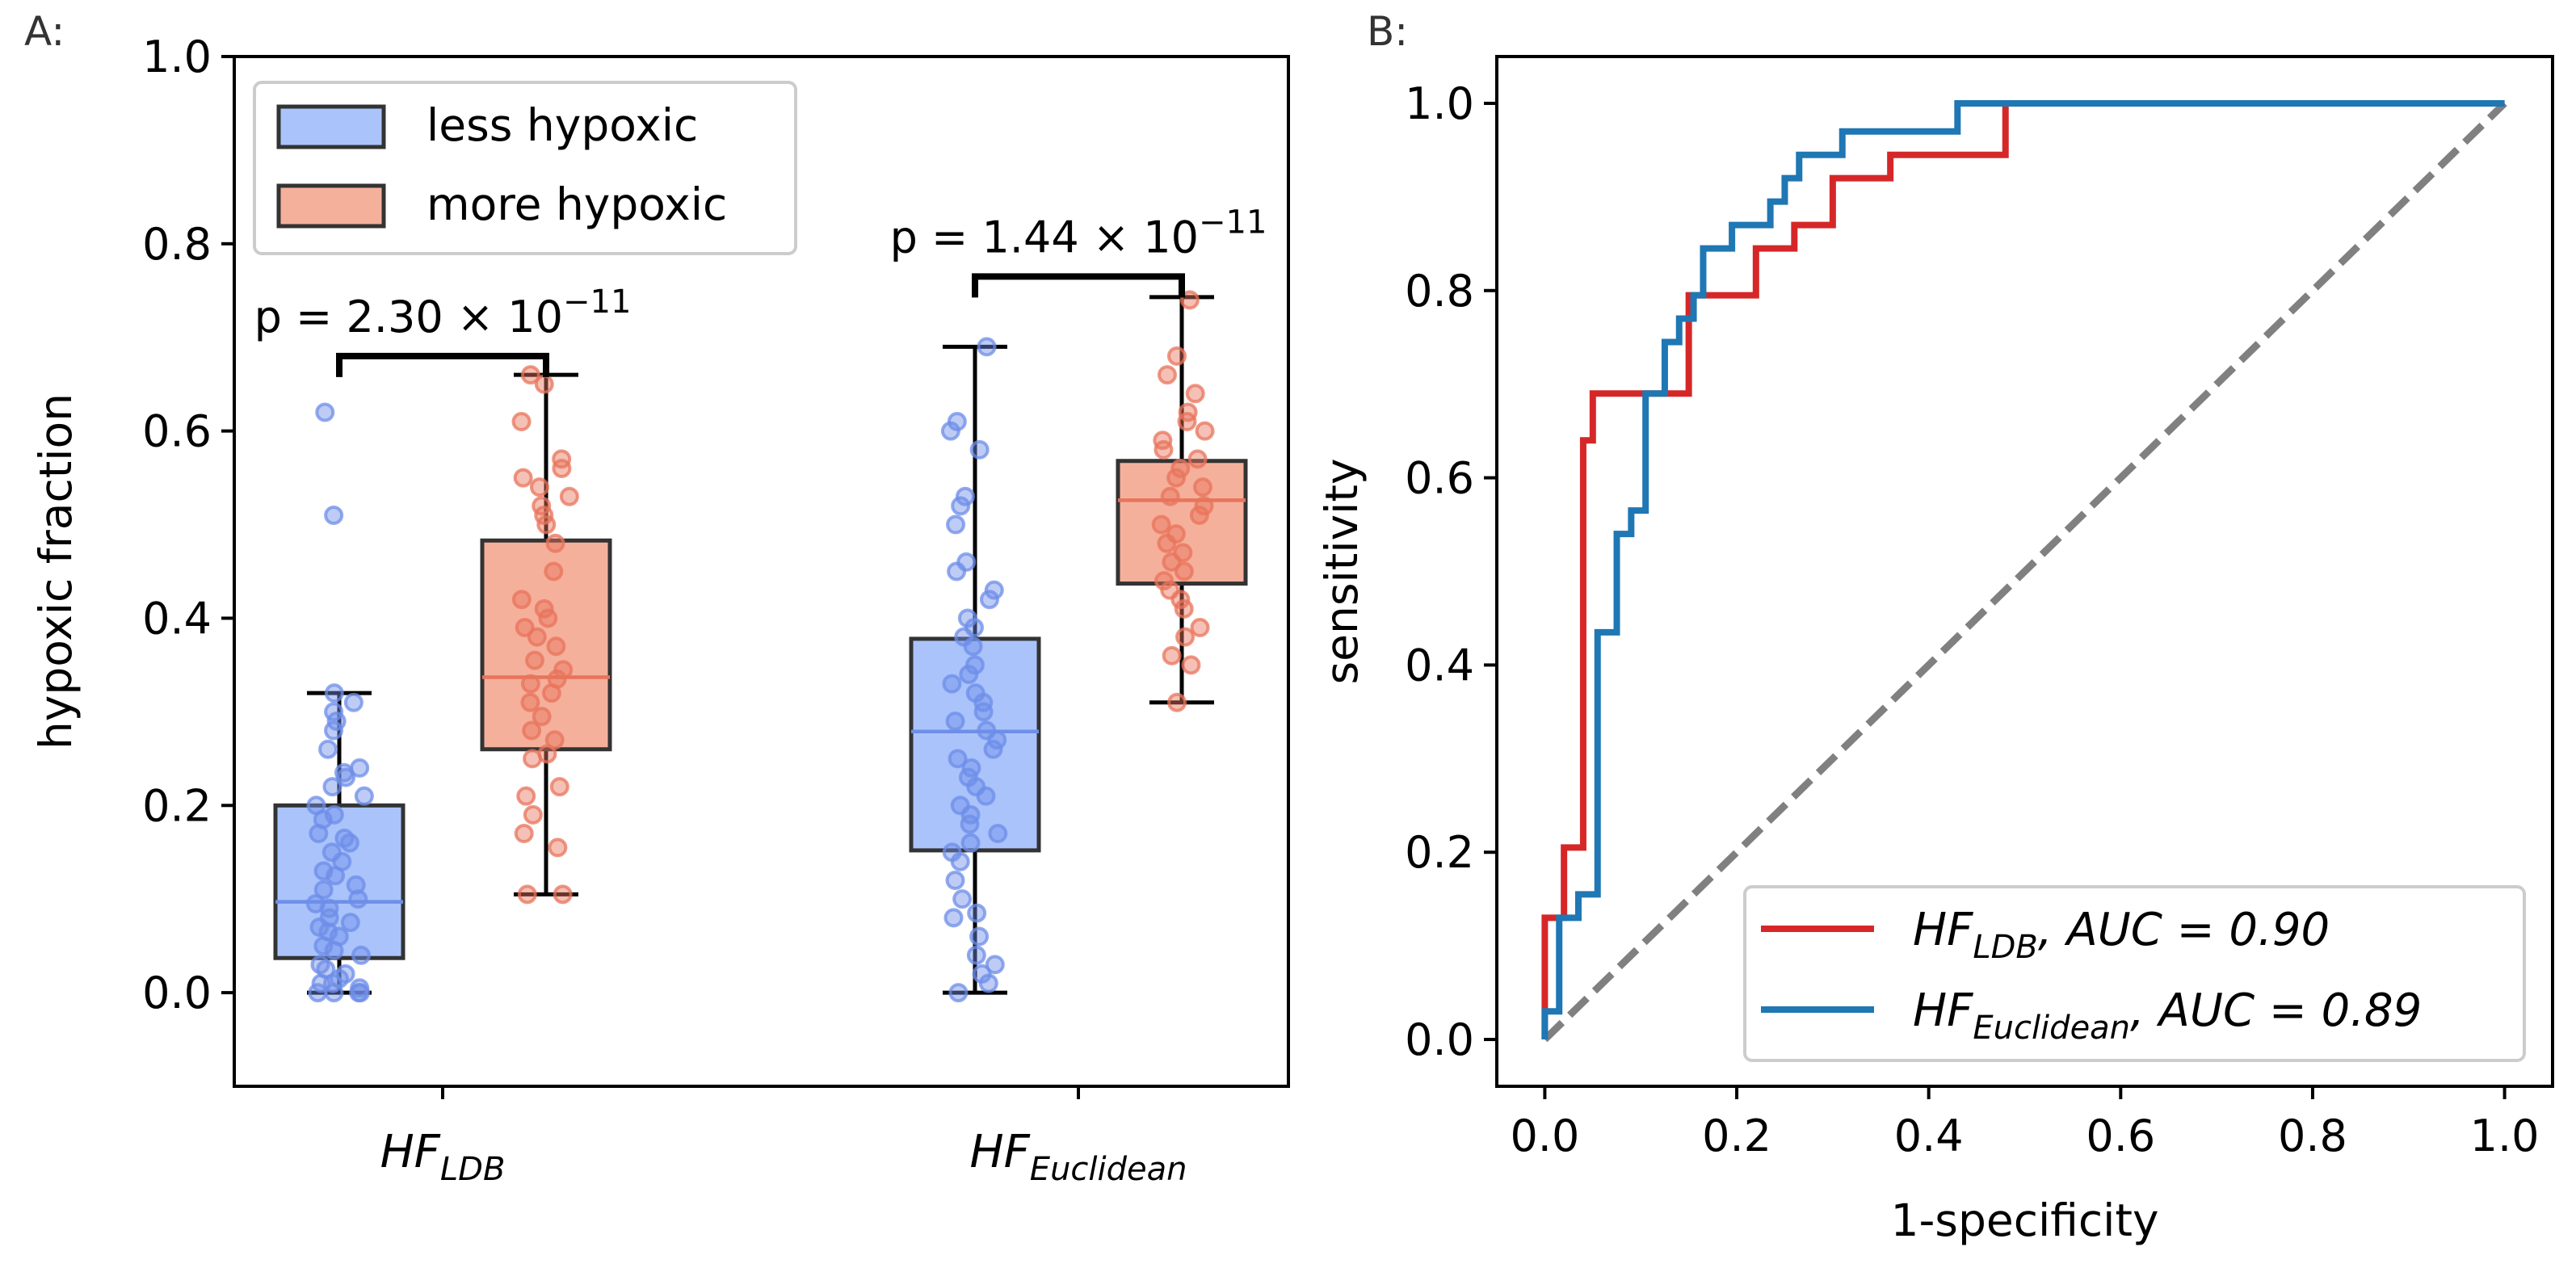 The image size is (2576, 1268). I want to click on x-tick-label: 0.2, so click(1737, 1136).